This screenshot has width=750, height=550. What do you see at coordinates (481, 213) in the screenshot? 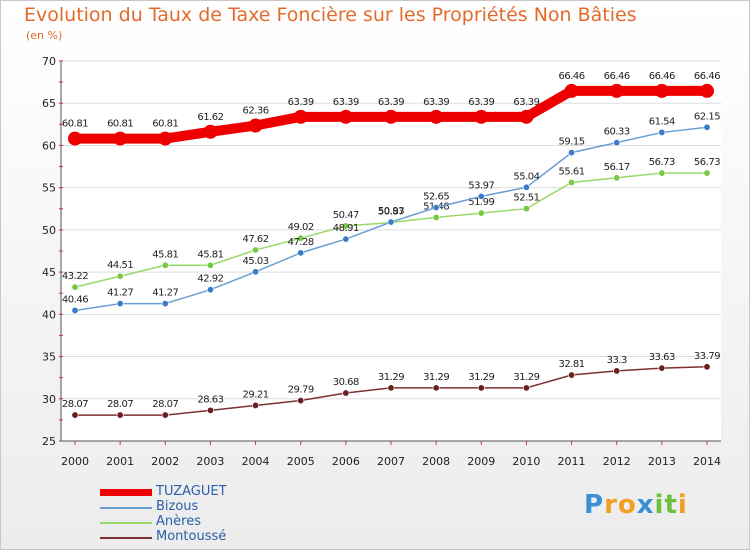
I see `point-aneres-2009` at bounding box center [481, 213].